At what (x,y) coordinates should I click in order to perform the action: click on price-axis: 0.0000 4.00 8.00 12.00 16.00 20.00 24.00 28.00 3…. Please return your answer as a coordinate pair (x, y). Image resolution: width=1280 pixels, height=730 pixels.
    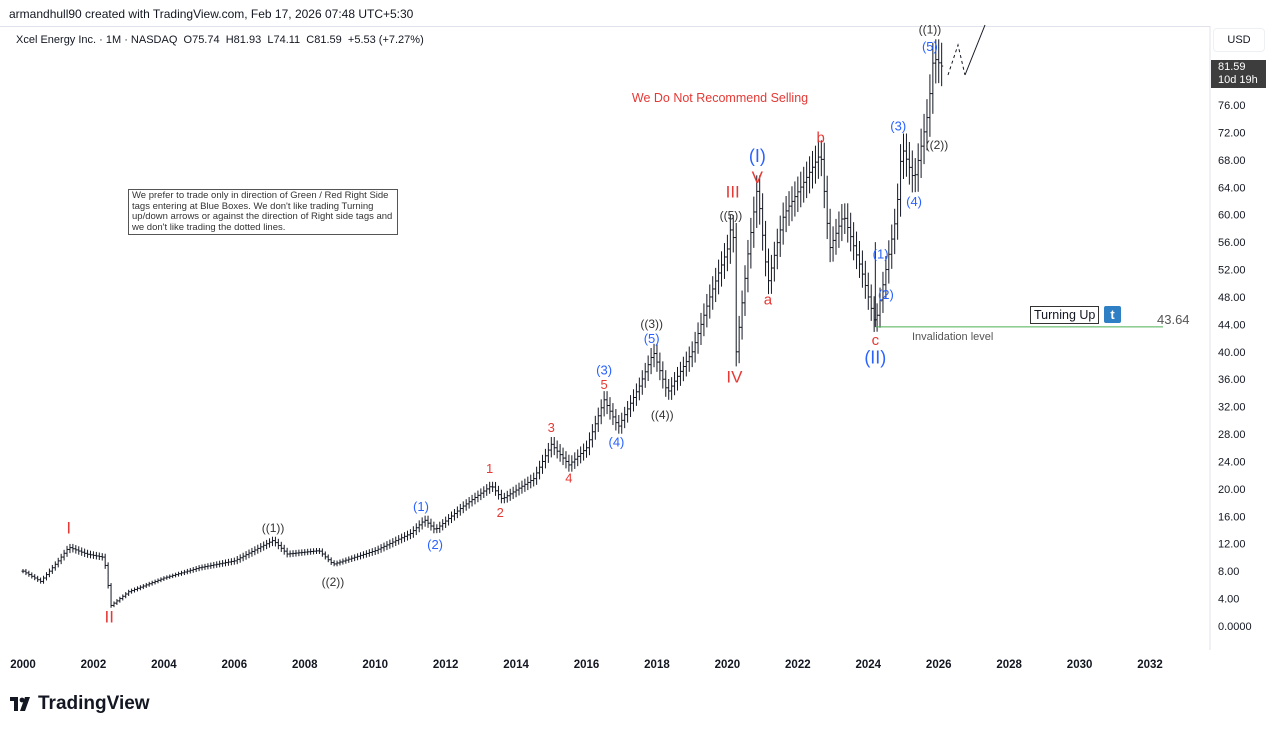
    Looking at the image, I should click on (1235, 366).